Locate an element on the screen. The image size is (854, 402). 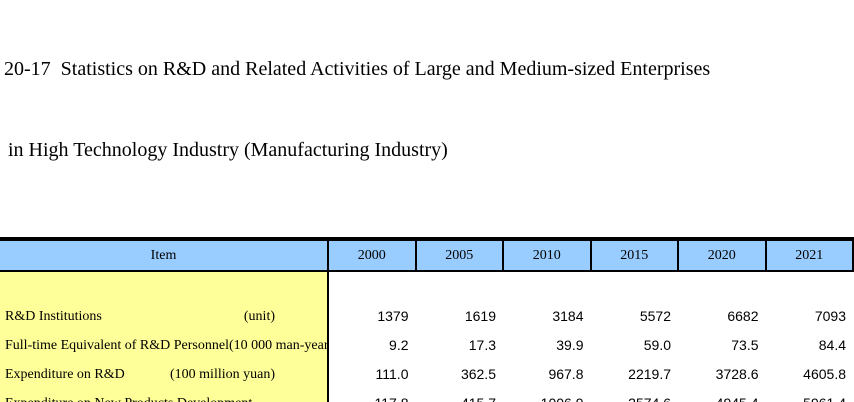
item-unit: (unit) is located at coordinates (259, 316).